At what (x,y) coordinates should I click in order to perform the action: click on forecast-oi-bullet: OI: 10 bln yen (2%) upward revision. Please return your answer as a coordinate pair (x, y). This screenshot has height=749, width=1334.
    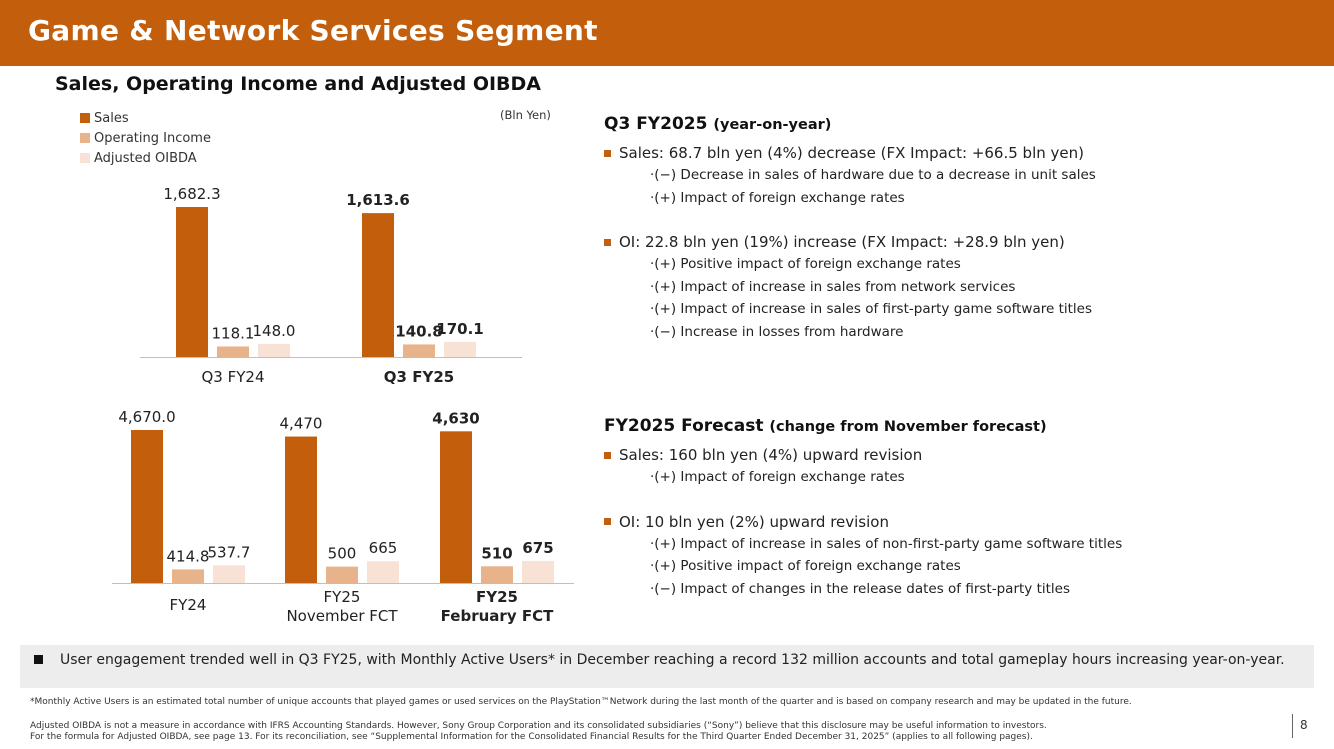
    Looking at the image, I should click on (863, 522).